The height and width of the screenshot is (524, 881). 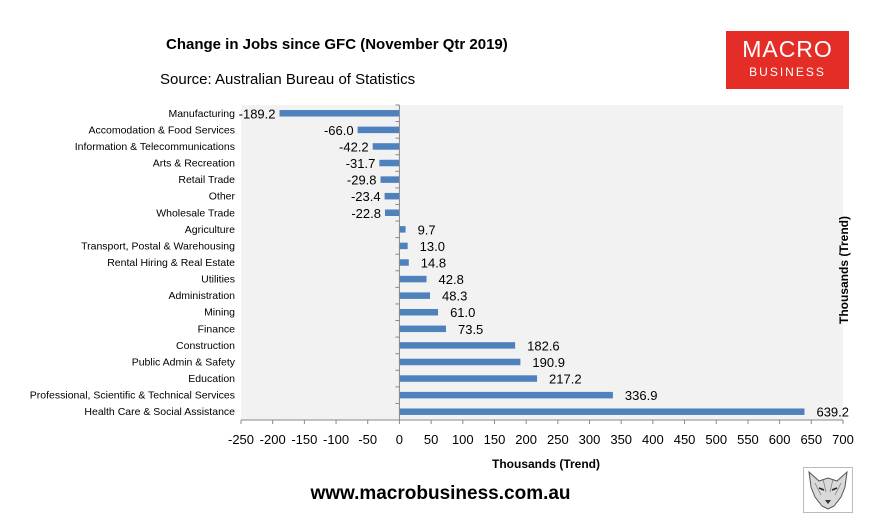 What do you see at coordinates (222, 197) in the screenshot?
I see `category-label: Other` at bounding box center [222, 197].